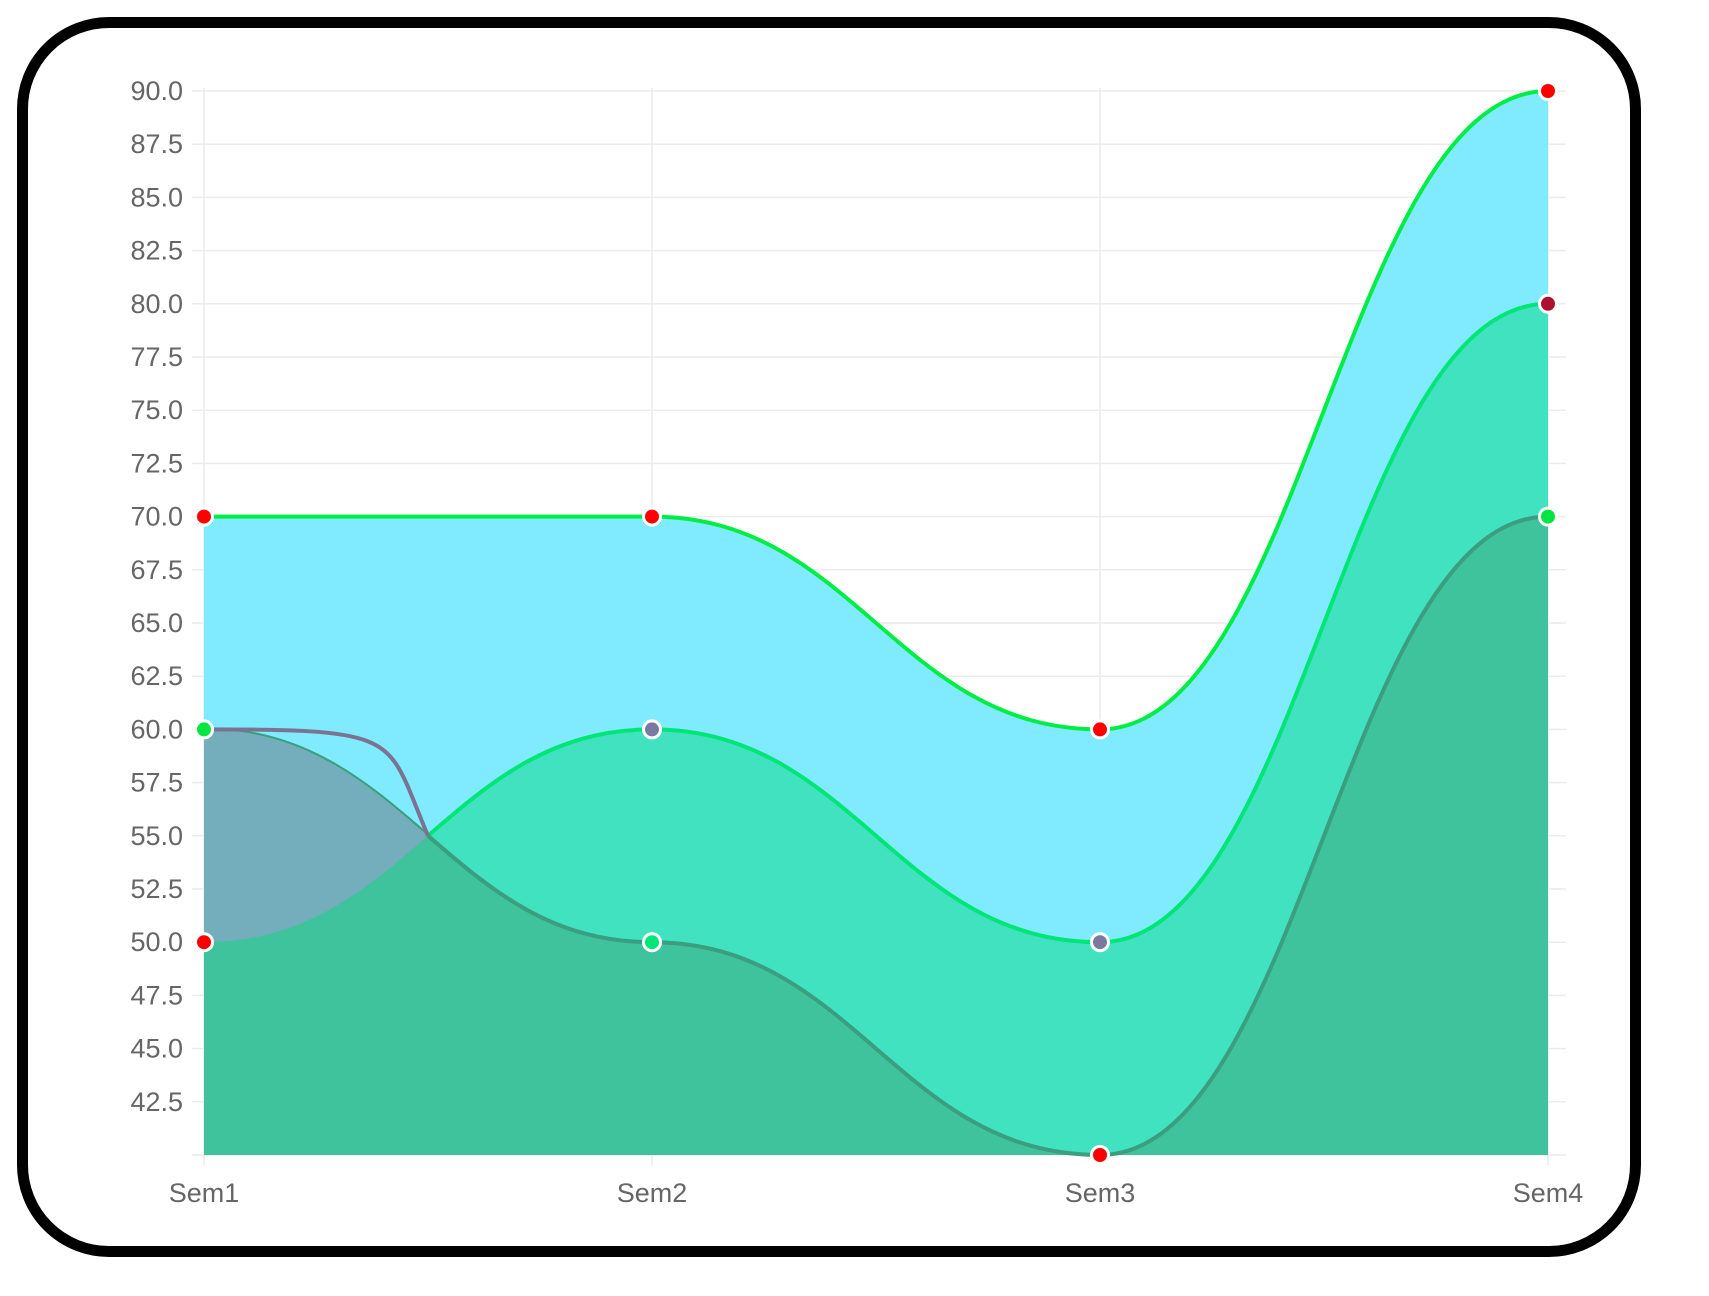 The image size is (1709, 1296). What do you see at coordinates (156, 91) in the screenshot?
I see `y-tick-label: 90.0` at bounding box center [156, 91].